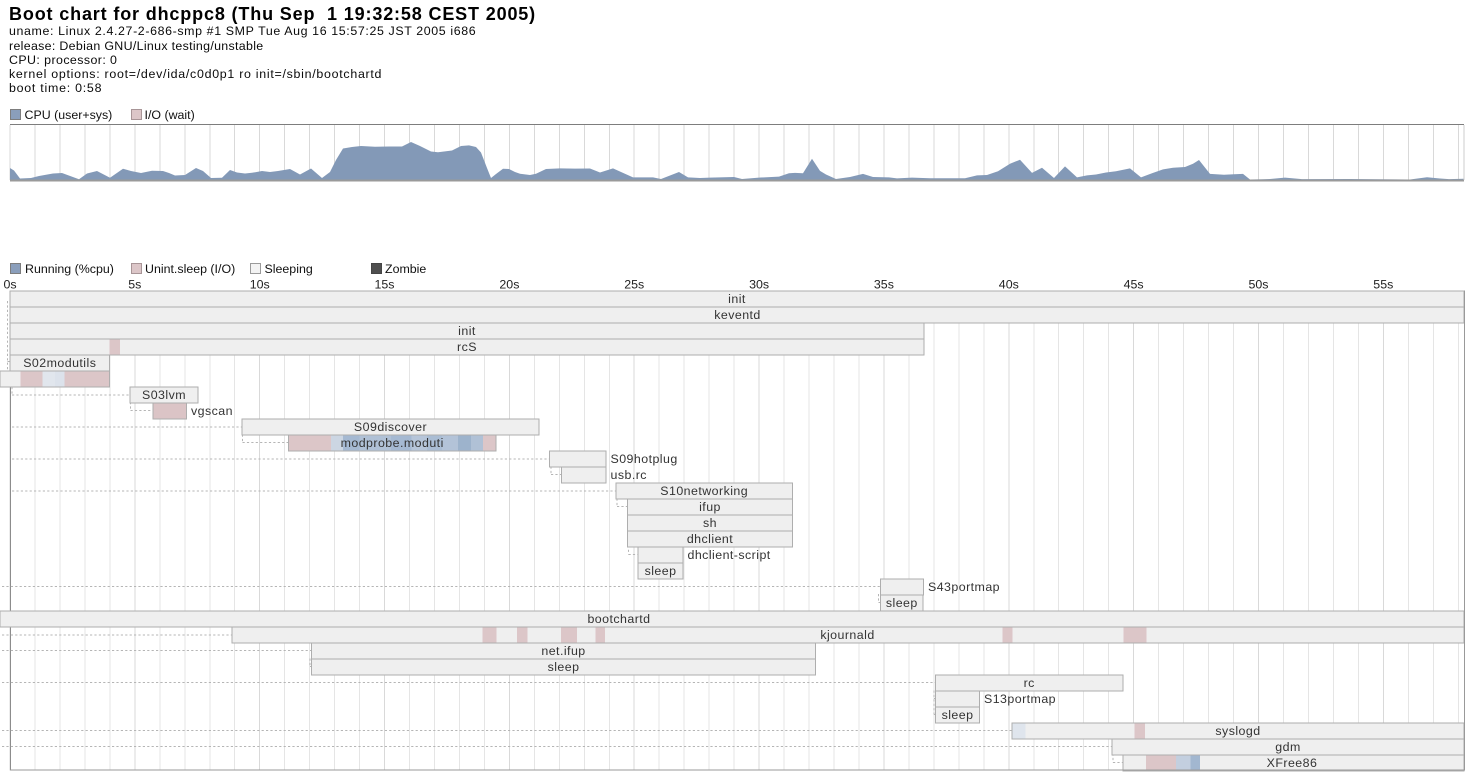 The height and width of the screenshot is (780, 1474). I want to click on svg-text: 25s, so click(634, 285).